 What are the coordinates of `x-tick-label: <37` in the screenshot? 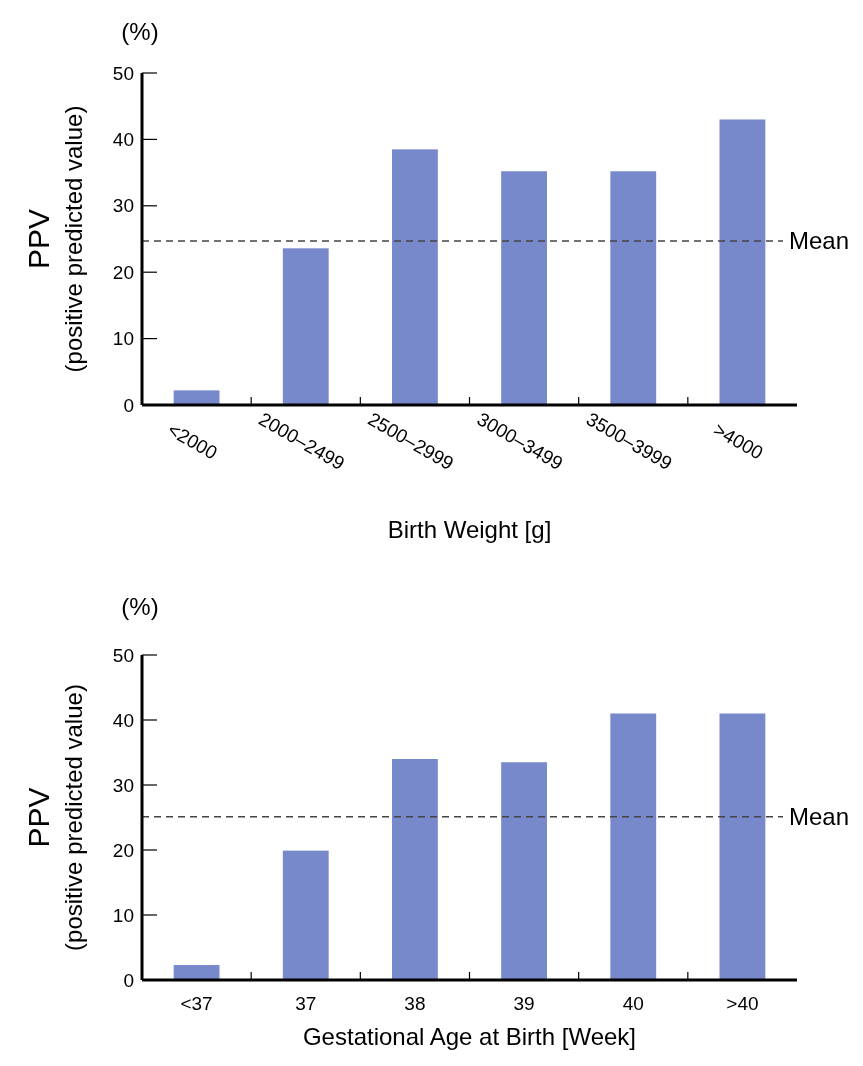 It's located at (196, 1003).